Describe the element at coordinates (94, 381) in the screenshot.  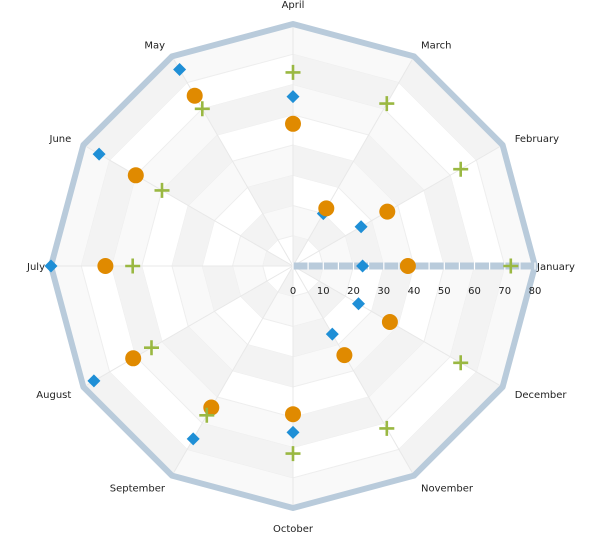
I see `point-diamond-august` at that location.